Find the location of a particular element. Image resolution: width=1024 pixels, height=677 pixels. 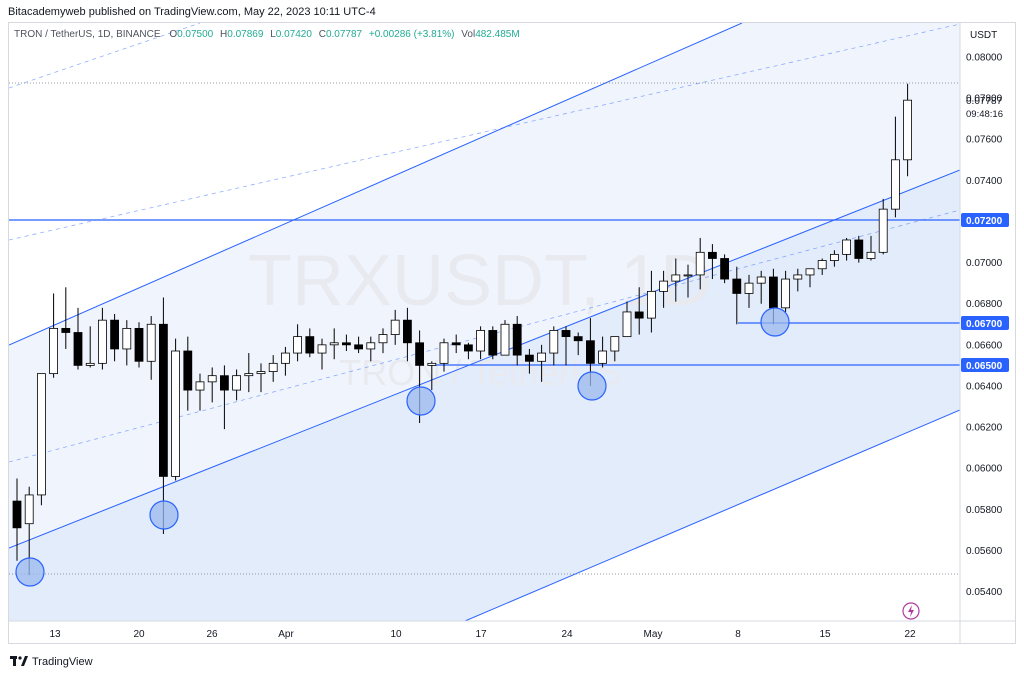

time-tick-label: 22 is located at coordinates (910, 634).